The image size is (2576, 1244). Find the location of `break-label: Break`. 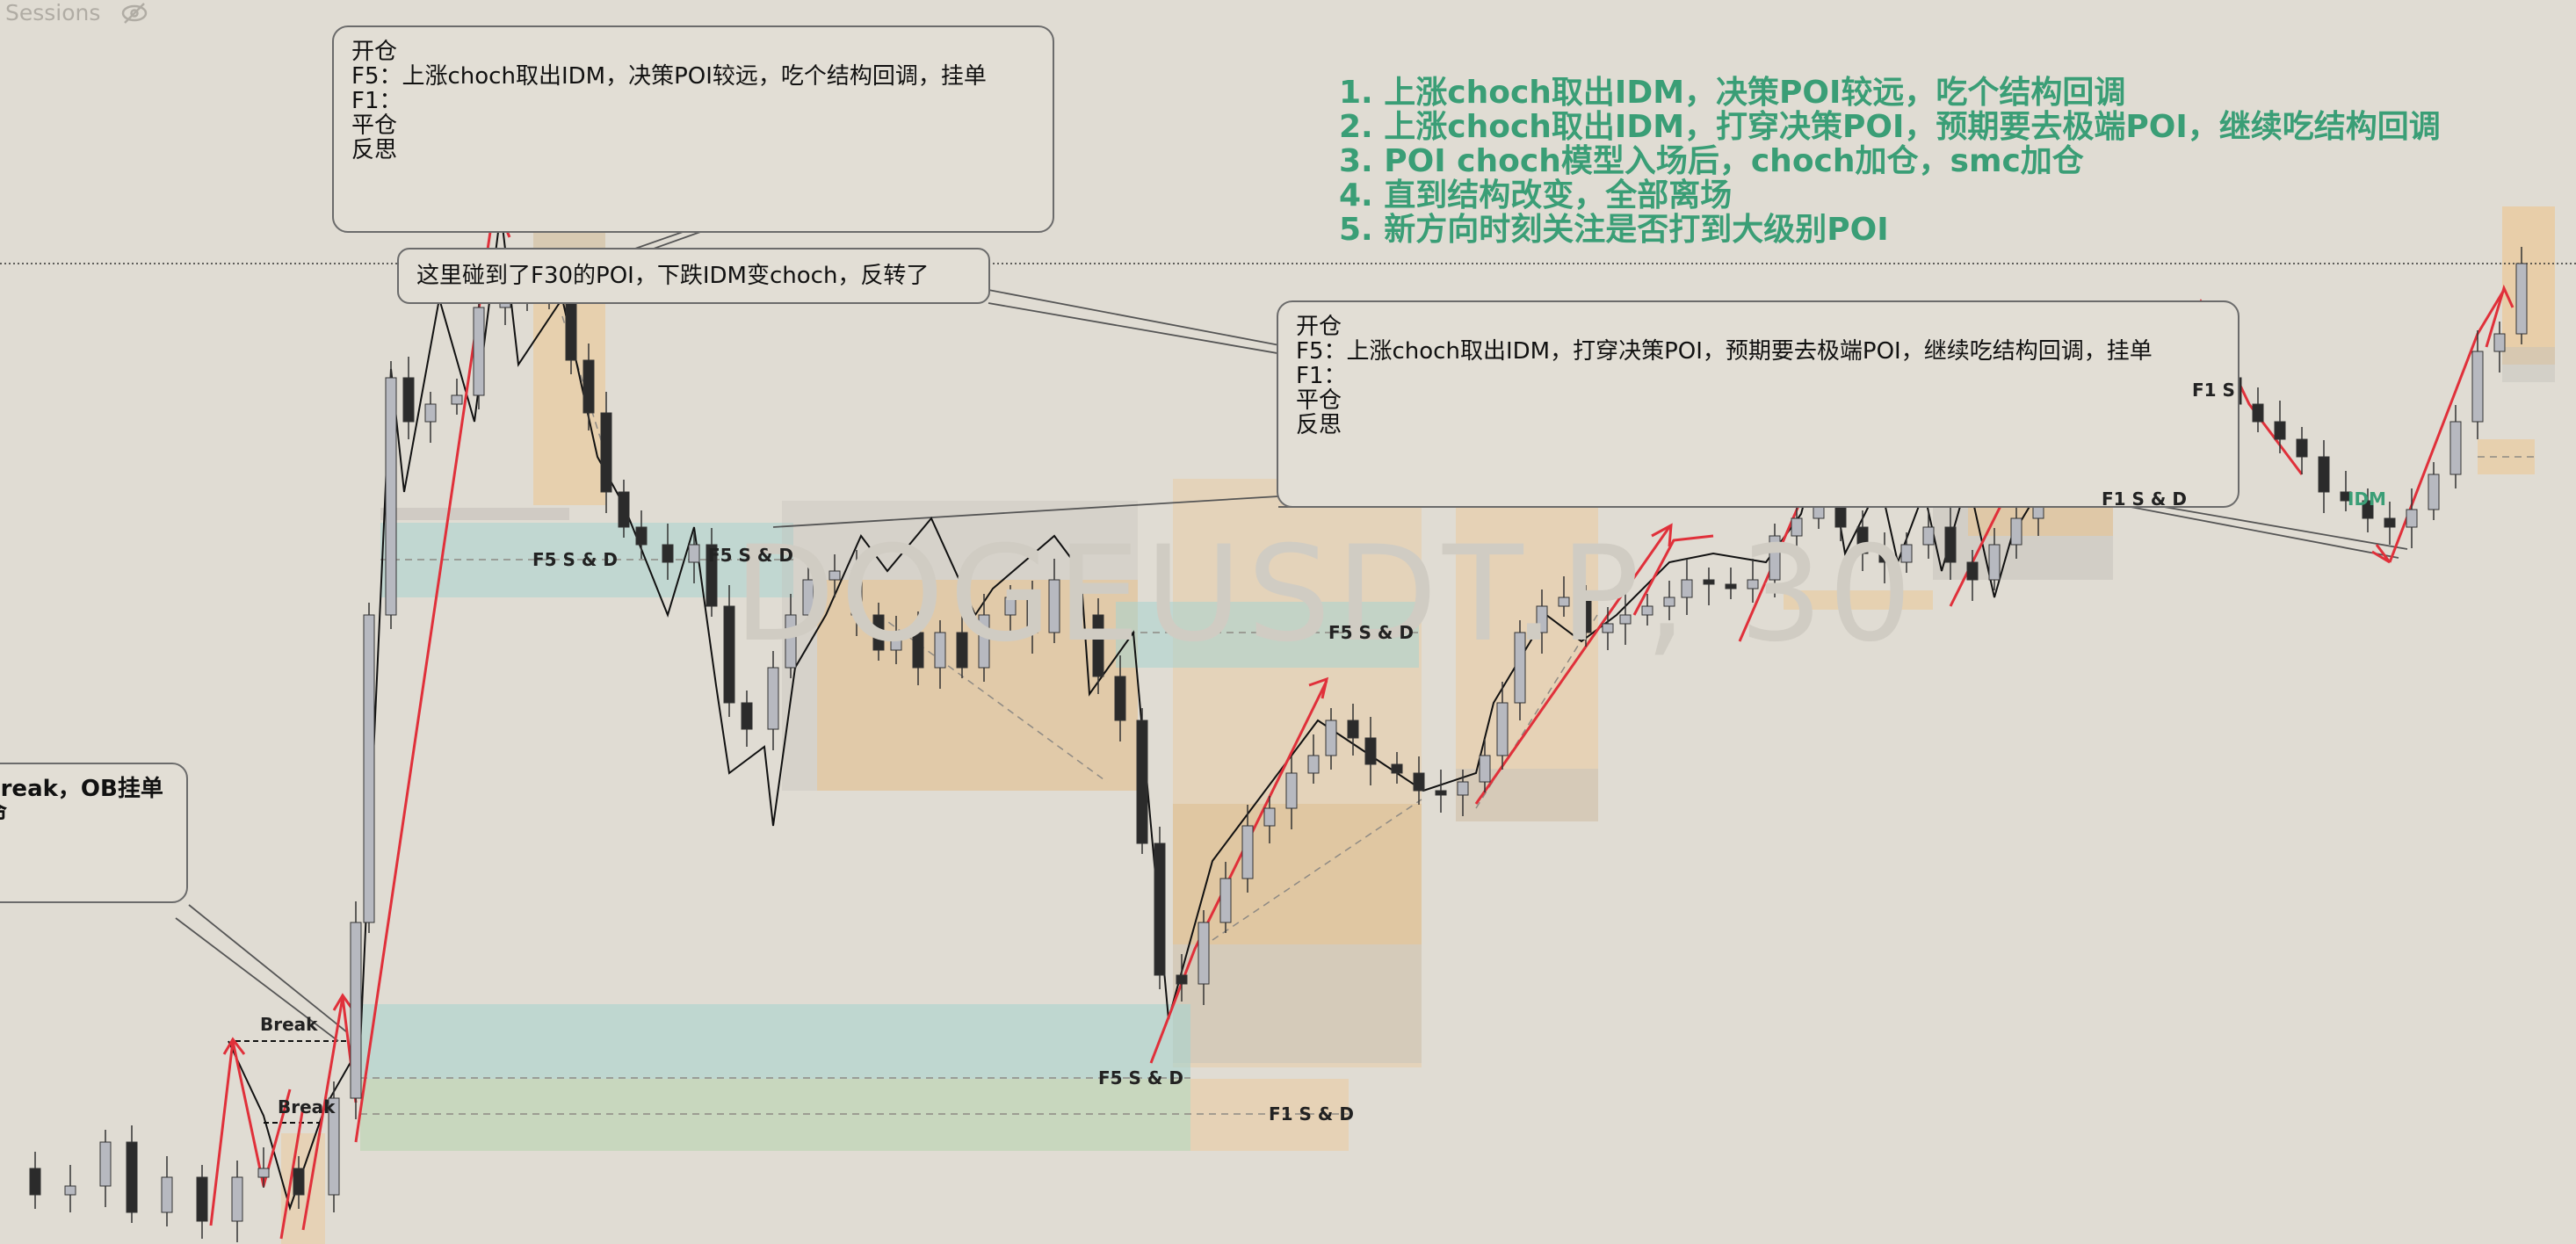

break-label: Break is located at coordinates (307, 1106).